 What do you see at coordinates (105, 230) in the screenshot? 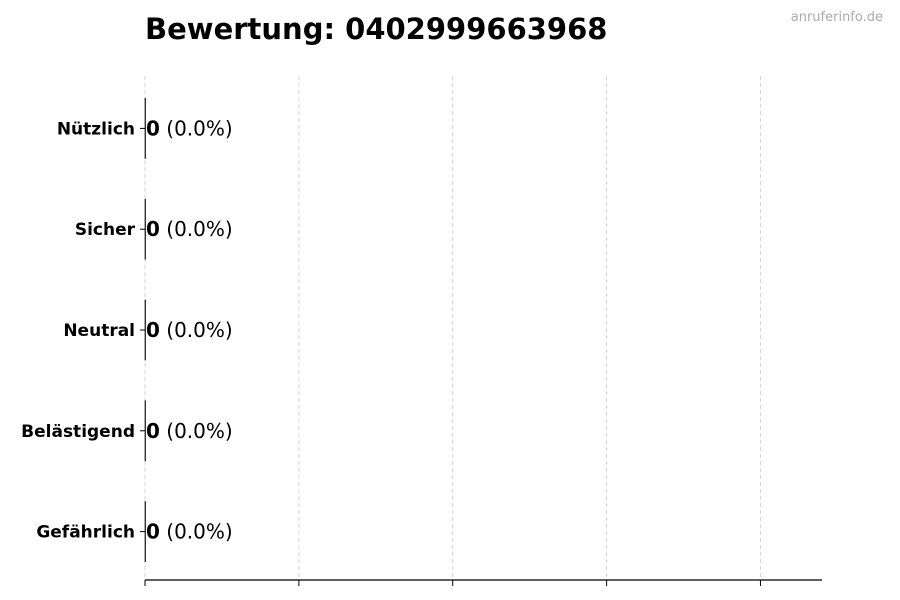
I see `y-tick-label: Sicher` at bounding box center [105, 230].